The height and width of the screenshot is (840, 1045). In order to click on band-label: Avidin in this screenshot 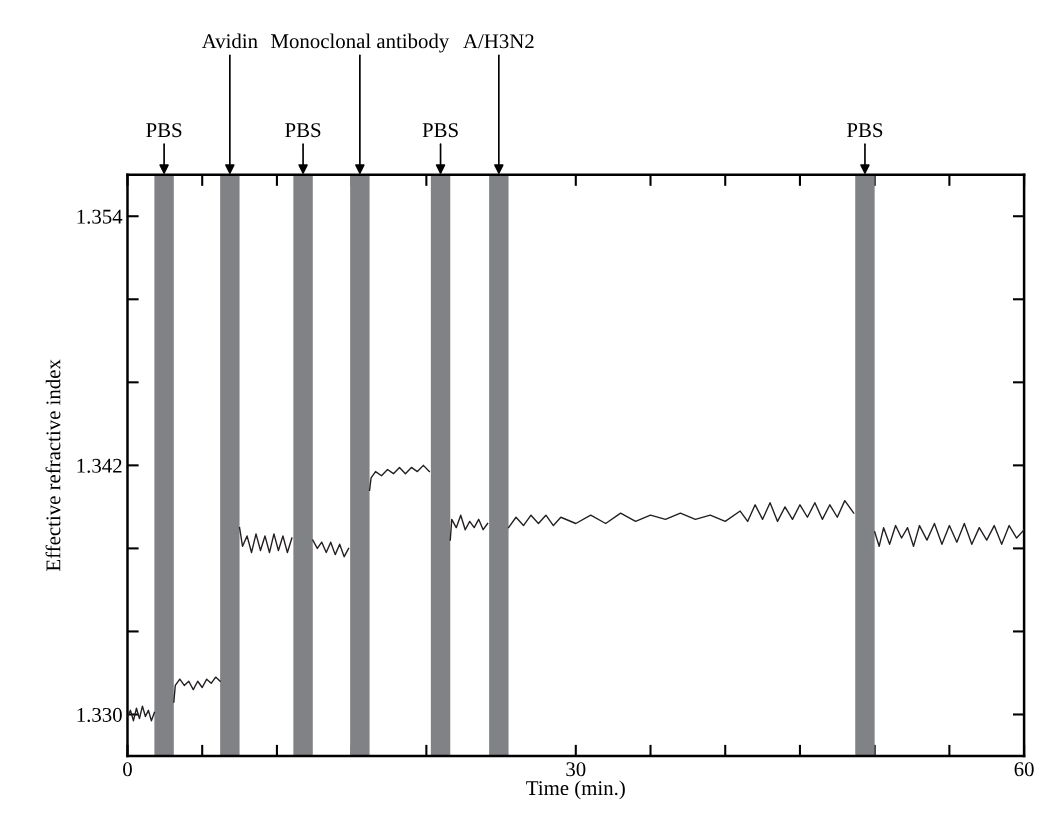, I will do `click(229, 41)`.